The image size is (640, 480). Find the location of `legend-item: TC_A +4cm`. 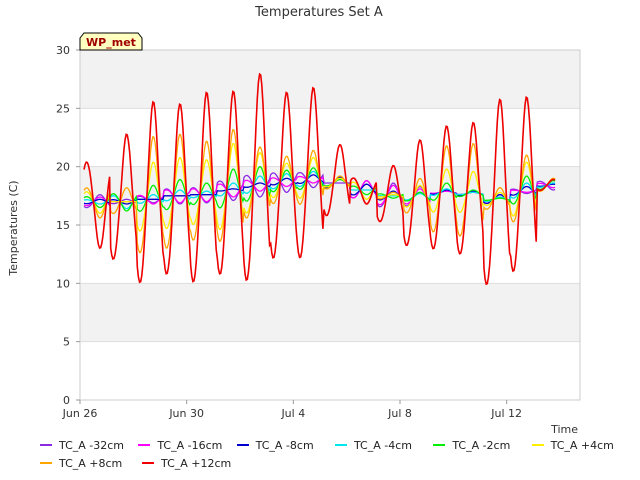

legend-item: TC_A +4cm is located at coordinates (580, 445).